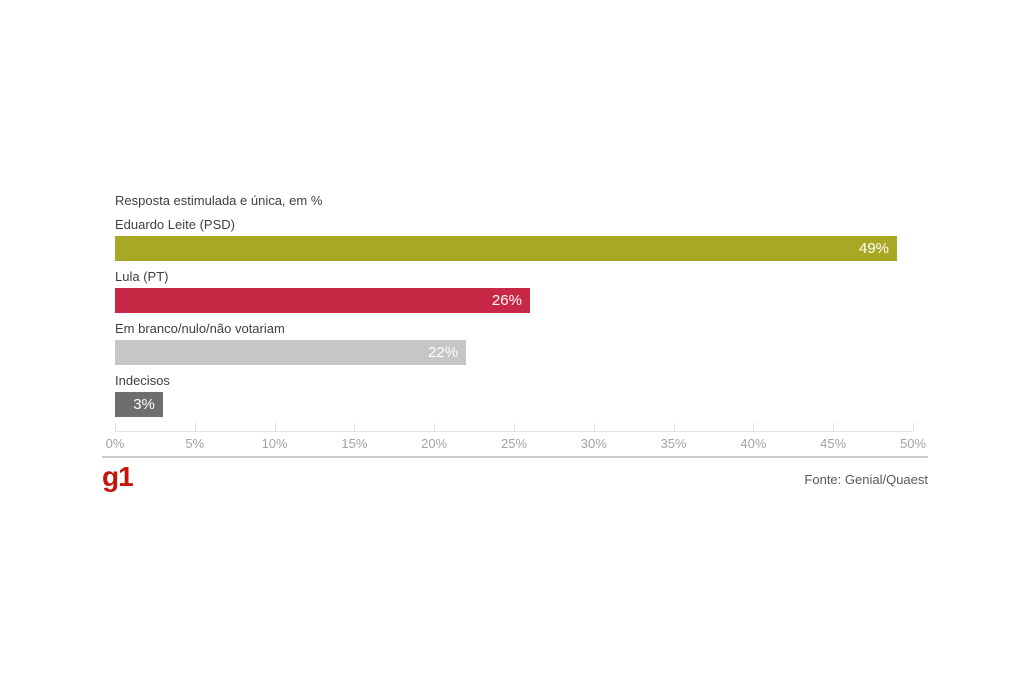  I want to click on bar-label: Em branco/nulo/não votariam, so click(200, 328).